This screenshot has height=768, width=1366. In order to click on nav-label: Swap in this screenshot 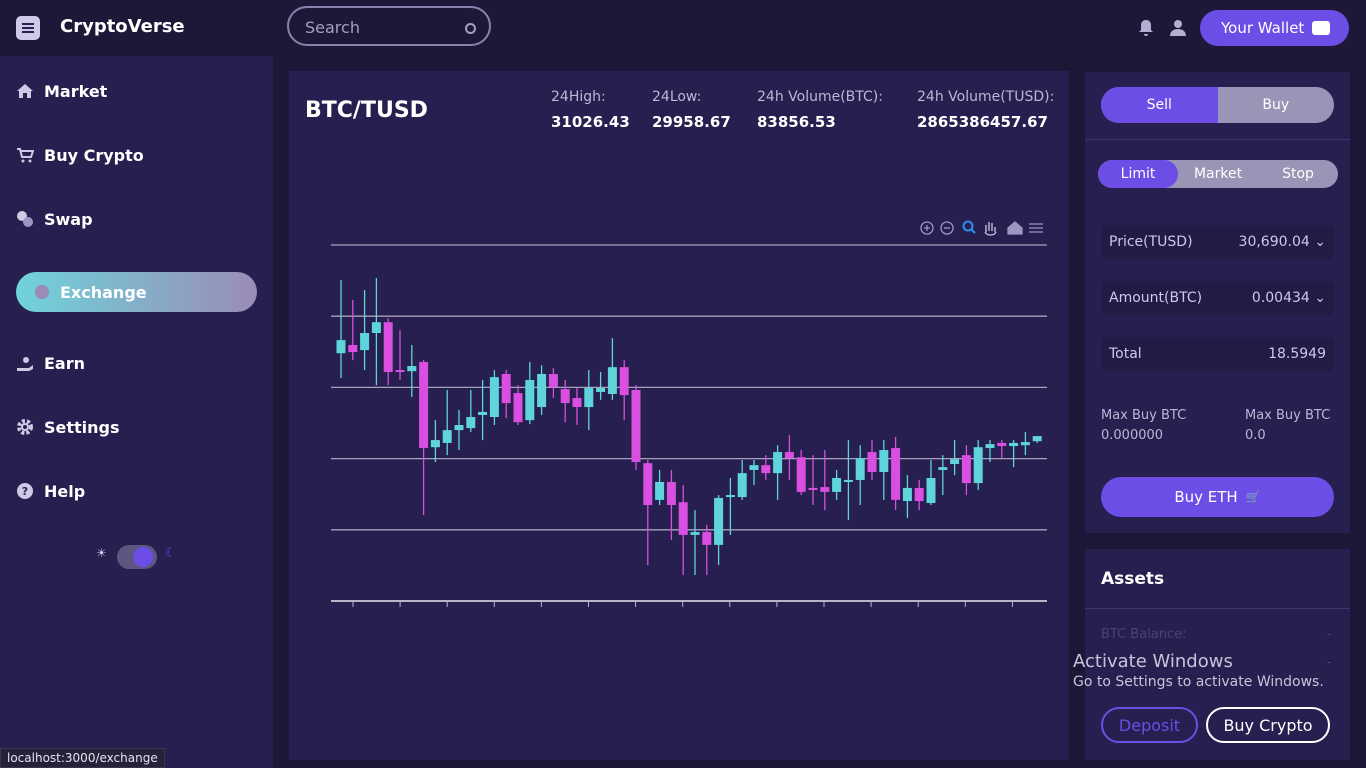, I will do `click(68, 219)`.